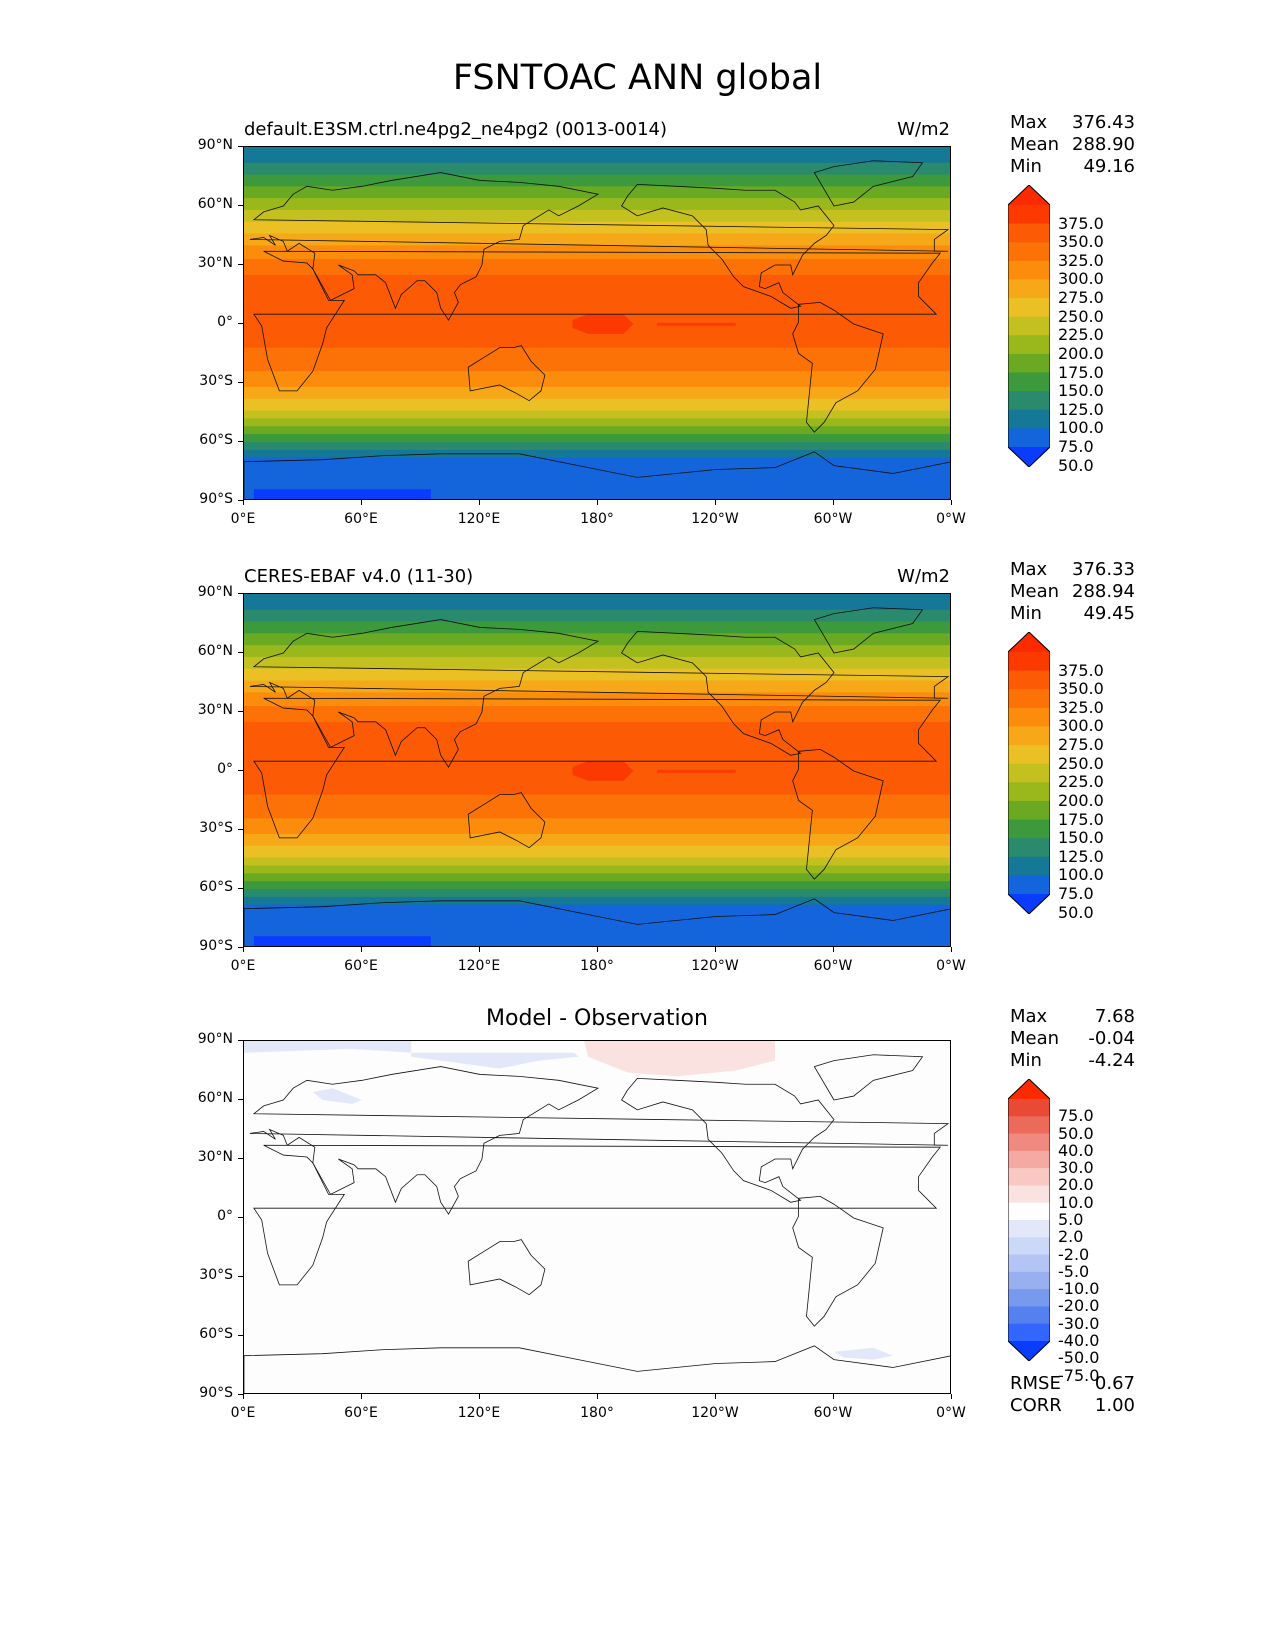  I want to click on y-tick-label: 90°S, so click(216, 946).